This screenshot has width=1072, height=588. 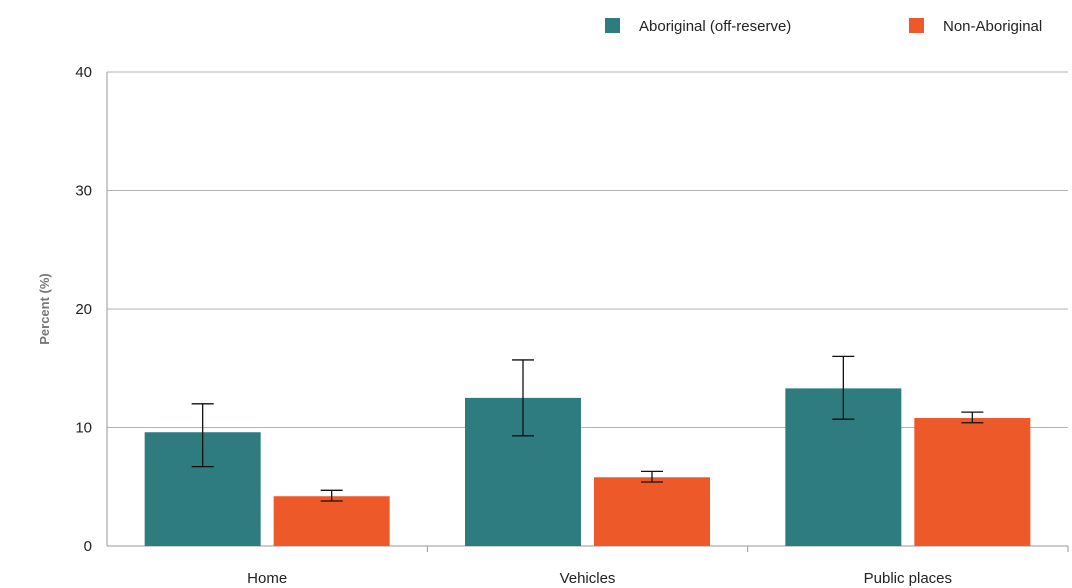 What do you see at coordinates (992, 26) in the screenshot?
I see `legend-label: Non-Aboriginal` at bounding box center [992, 26].